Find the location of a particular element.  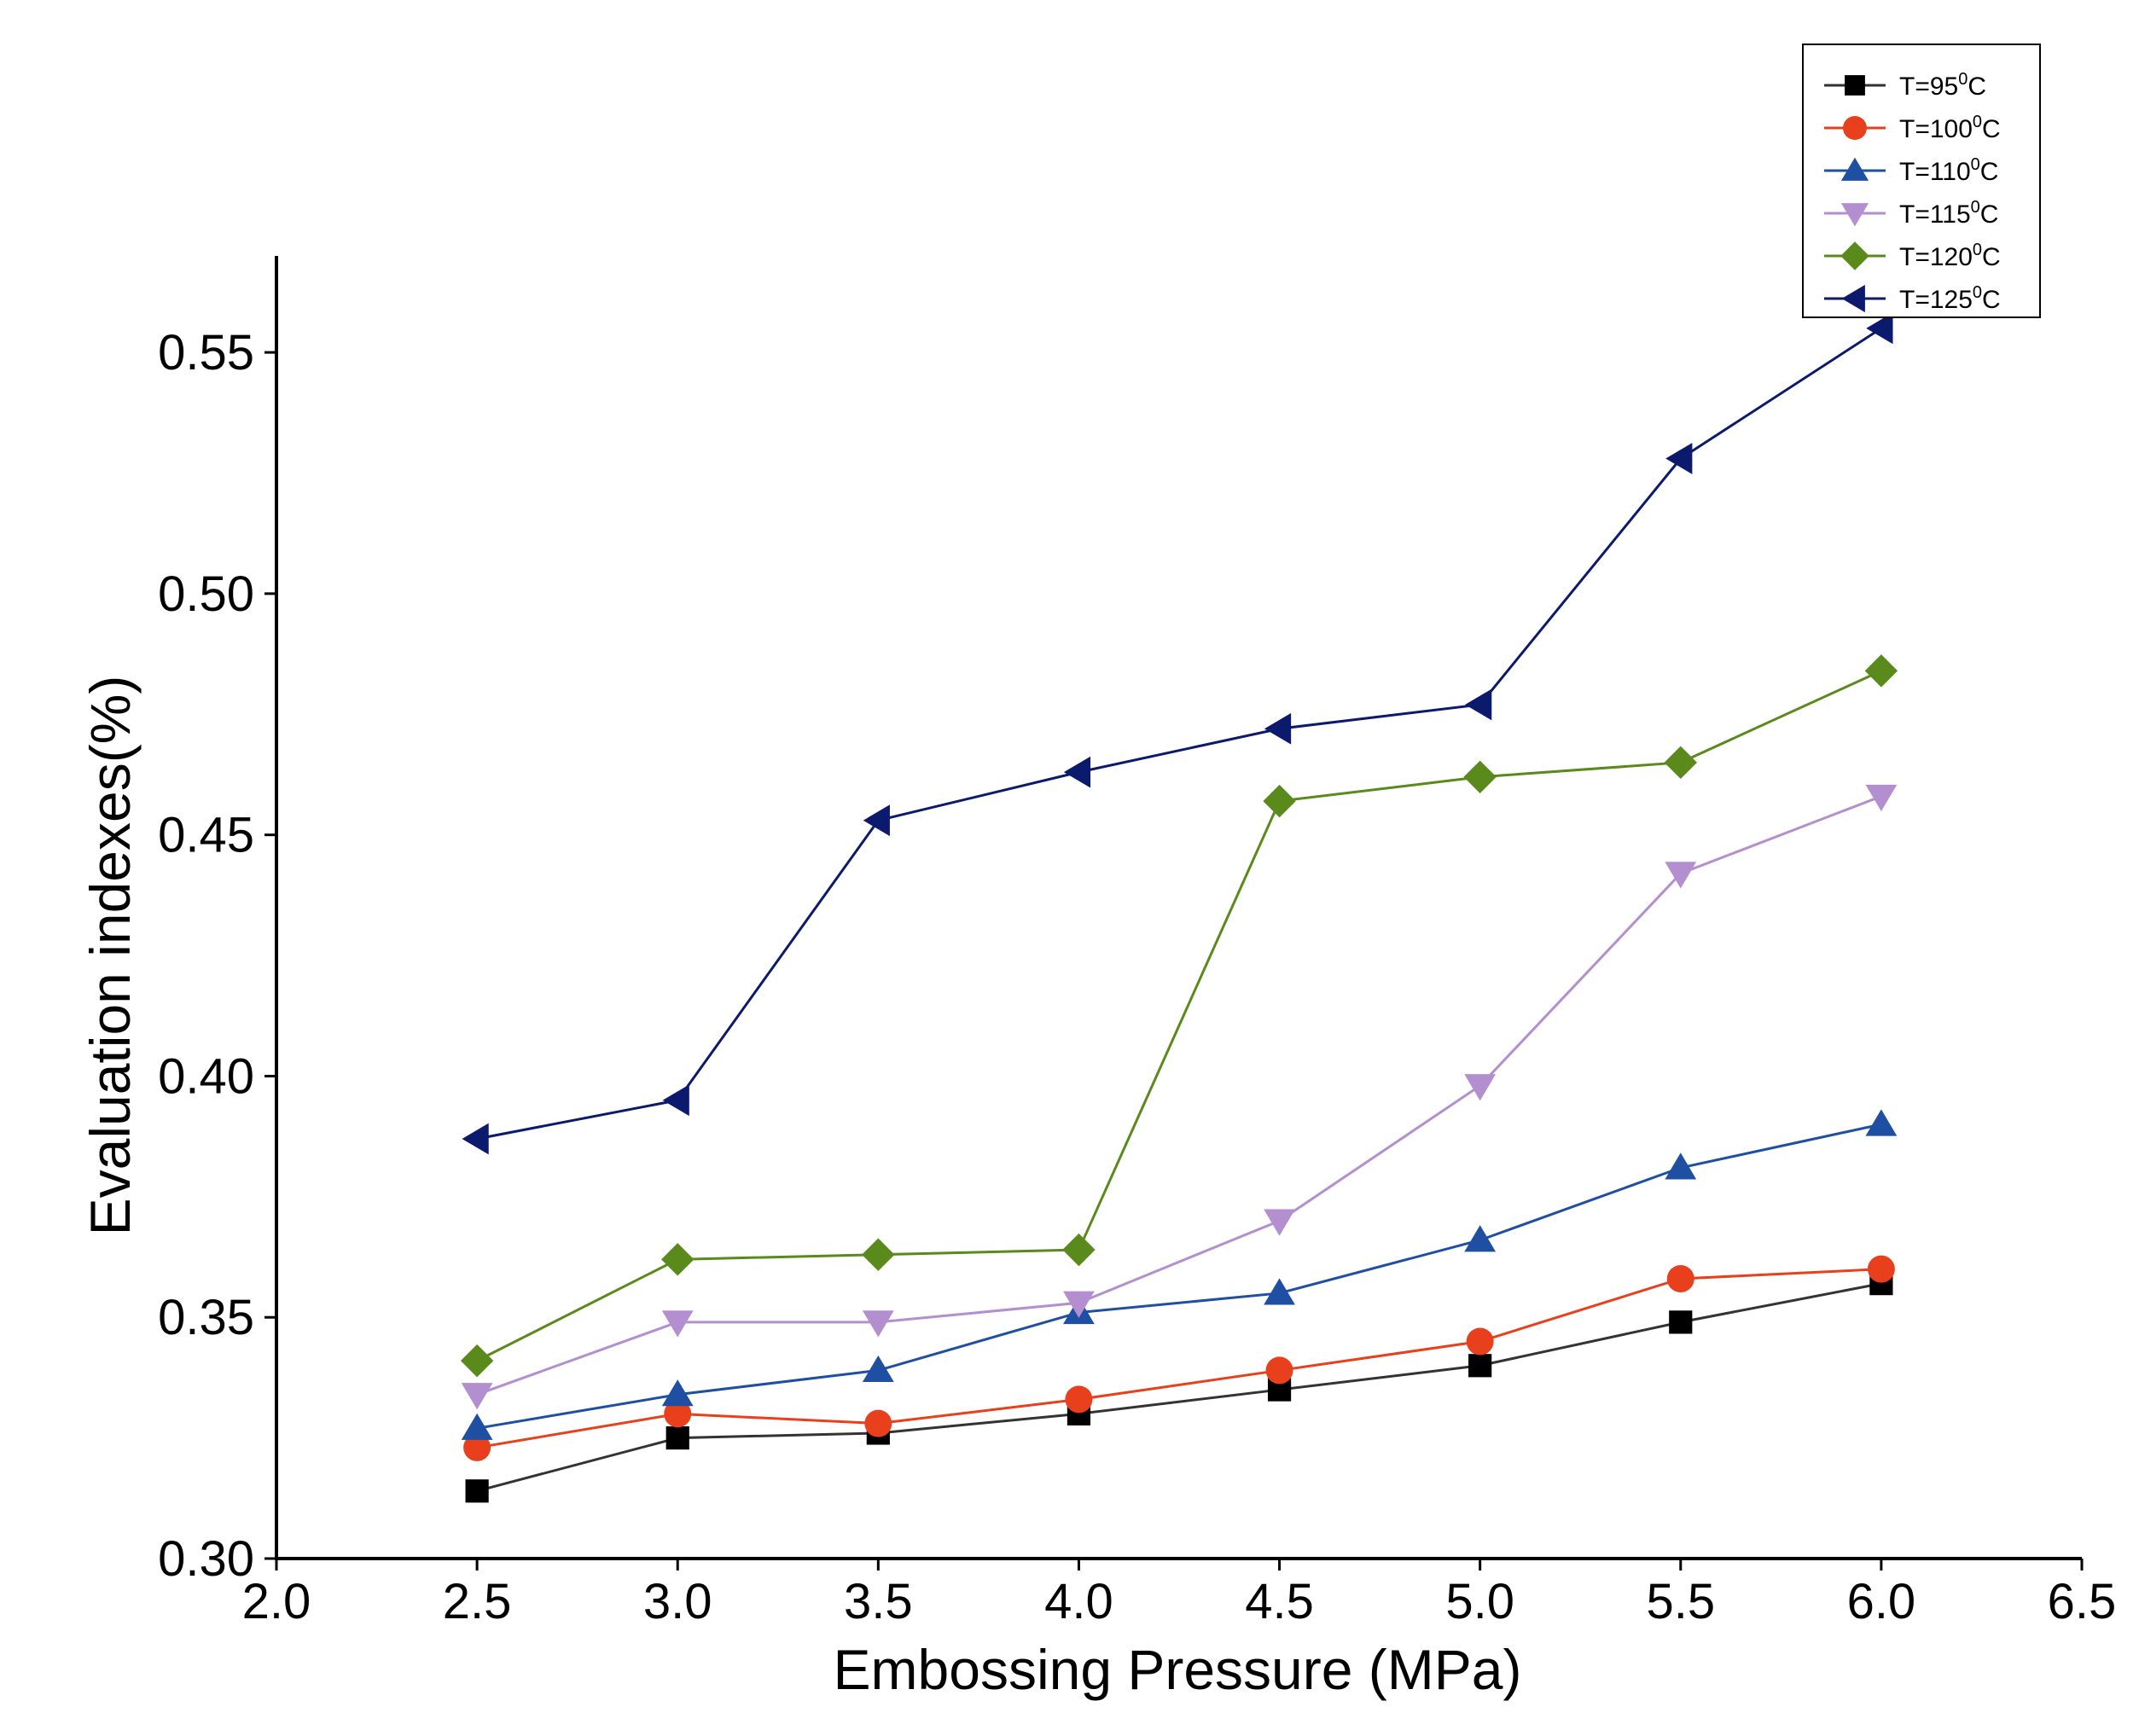

x-tick-label: 5.5 is located at coordinates (1680, 1601).